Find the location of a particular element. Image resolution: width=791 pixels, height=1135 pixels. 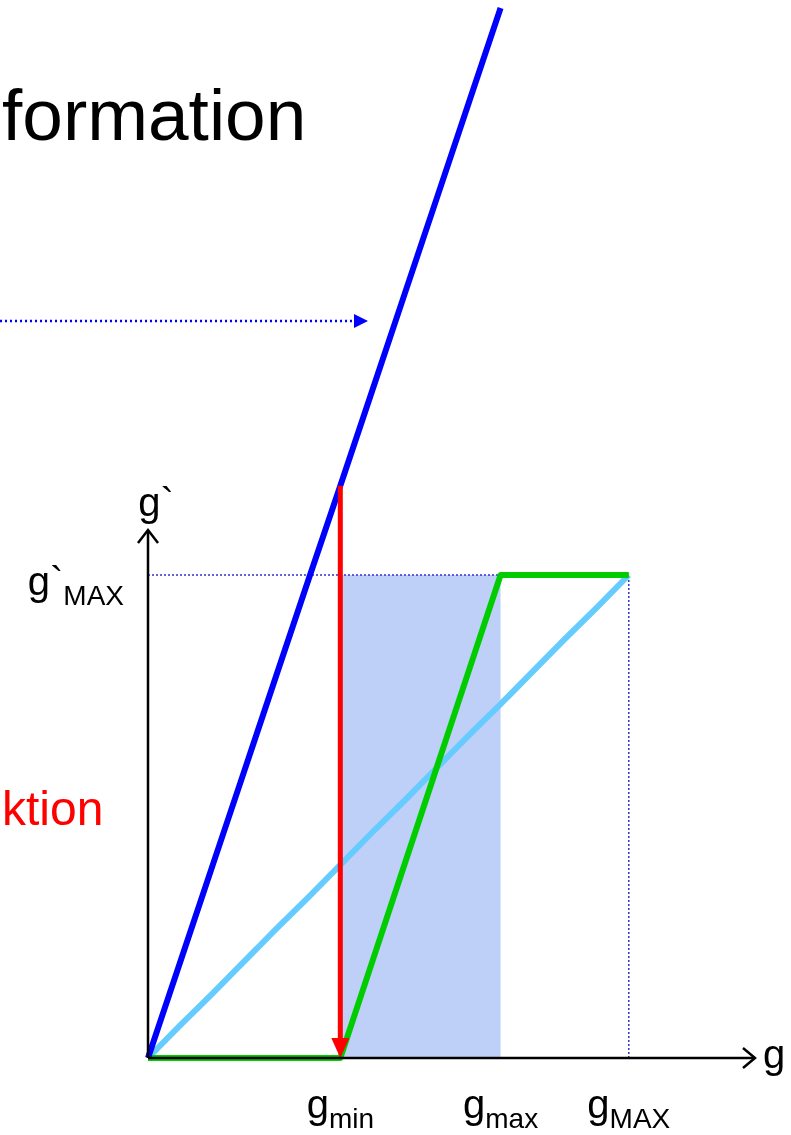

y-axis-title: g` is located at coordinates (156, 502).